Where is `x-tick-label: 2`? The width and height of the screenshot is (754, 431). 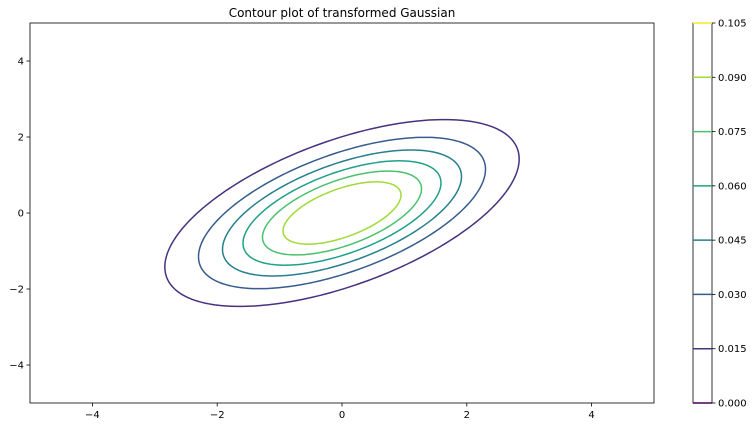 x-tick-label: 2 is located at coordinates (467, 415).